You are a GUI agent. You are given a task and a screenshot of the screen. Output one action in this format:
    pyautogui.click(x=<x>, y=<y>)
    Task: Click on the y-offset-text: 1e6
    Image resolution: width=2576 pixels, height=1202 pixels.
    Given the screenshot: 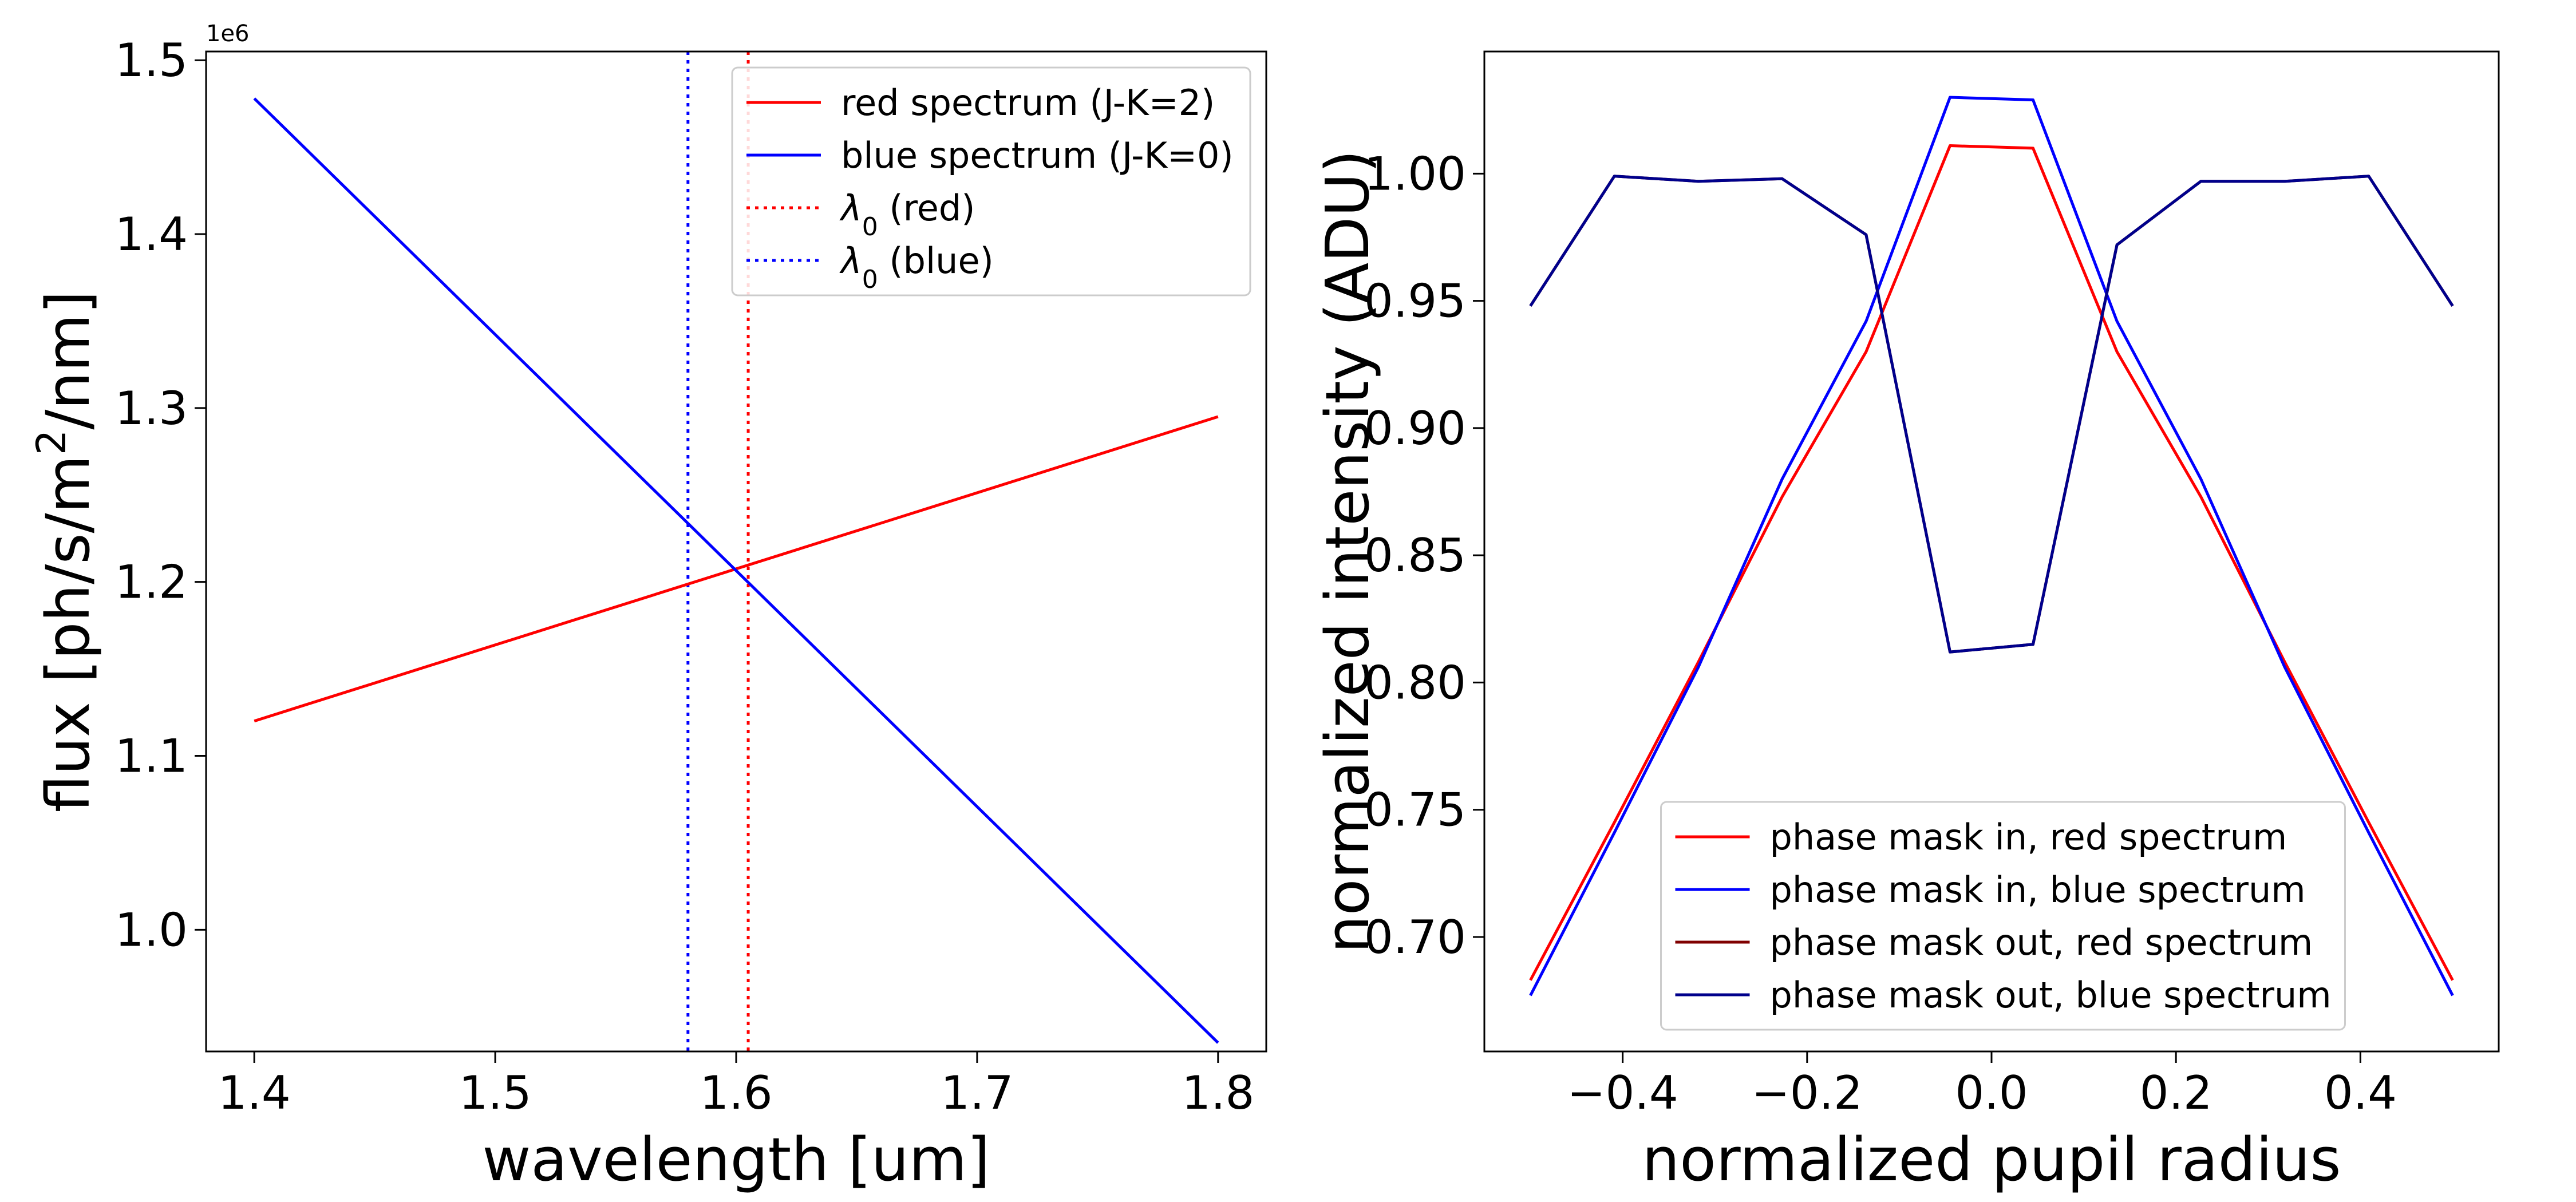 What is the action you would take?
    pyautogui.click(x=228, y=34)
    